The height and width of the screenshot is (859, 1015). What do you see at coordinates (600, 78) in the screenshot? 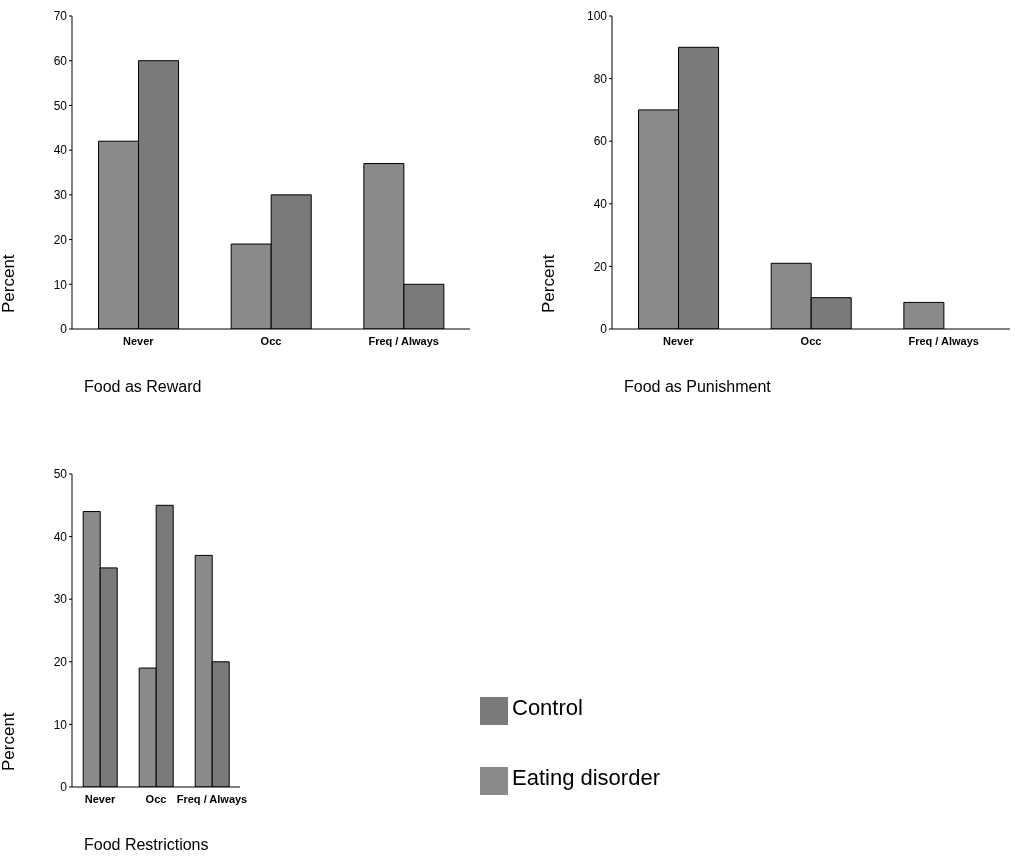
I see `y-tick-label: 80` at bounding box center [600, 78].